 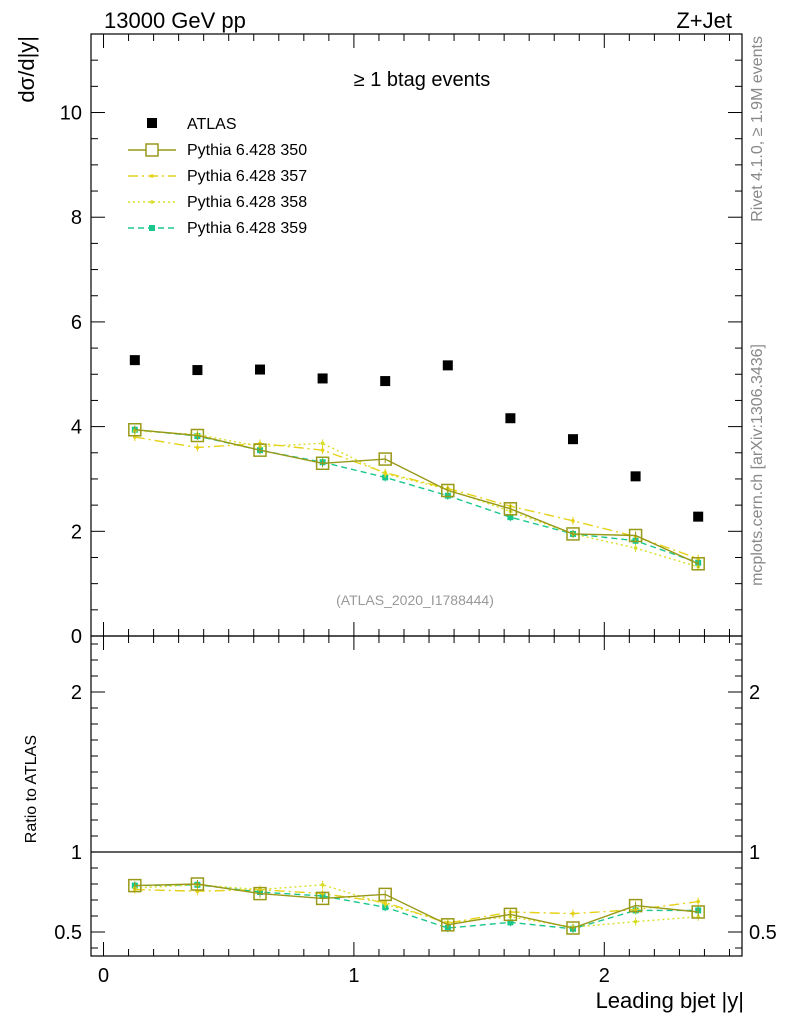 What do you see at coordinates (510, 922) in the screenshot?
I see `point-359-ratio` at bounding box center [510, 922].